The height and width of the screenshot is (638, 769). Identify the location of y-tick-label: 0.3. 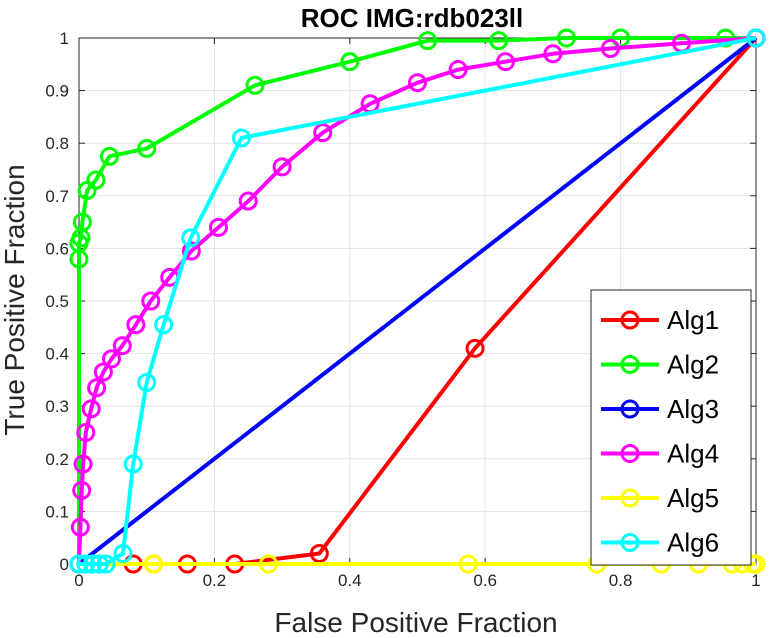
(57, 406).